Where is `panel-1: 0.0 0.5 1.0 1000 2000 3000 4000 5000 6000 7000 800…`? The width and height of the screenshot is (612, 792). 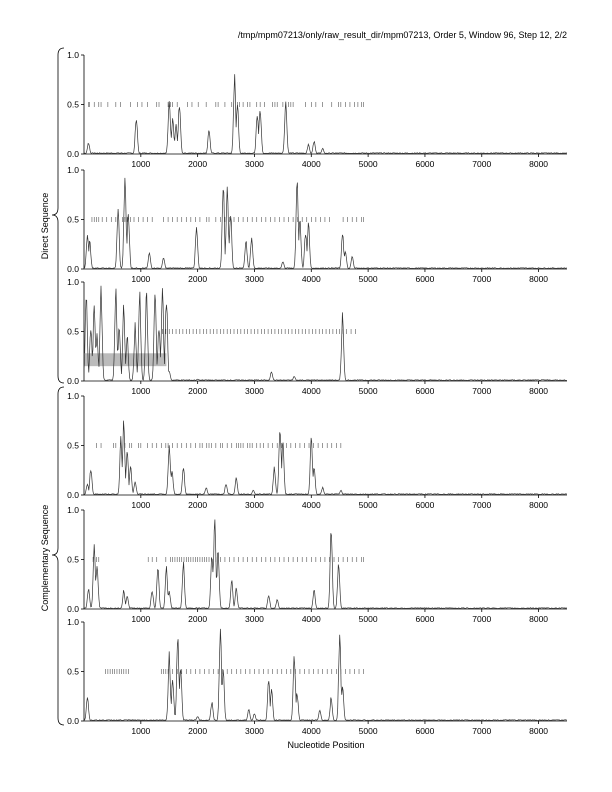
panel-1: 0.0 0.5 1.0 1000 2000 3000 4000 5000 6000 7000 800… is located at coordinates (317, 109).